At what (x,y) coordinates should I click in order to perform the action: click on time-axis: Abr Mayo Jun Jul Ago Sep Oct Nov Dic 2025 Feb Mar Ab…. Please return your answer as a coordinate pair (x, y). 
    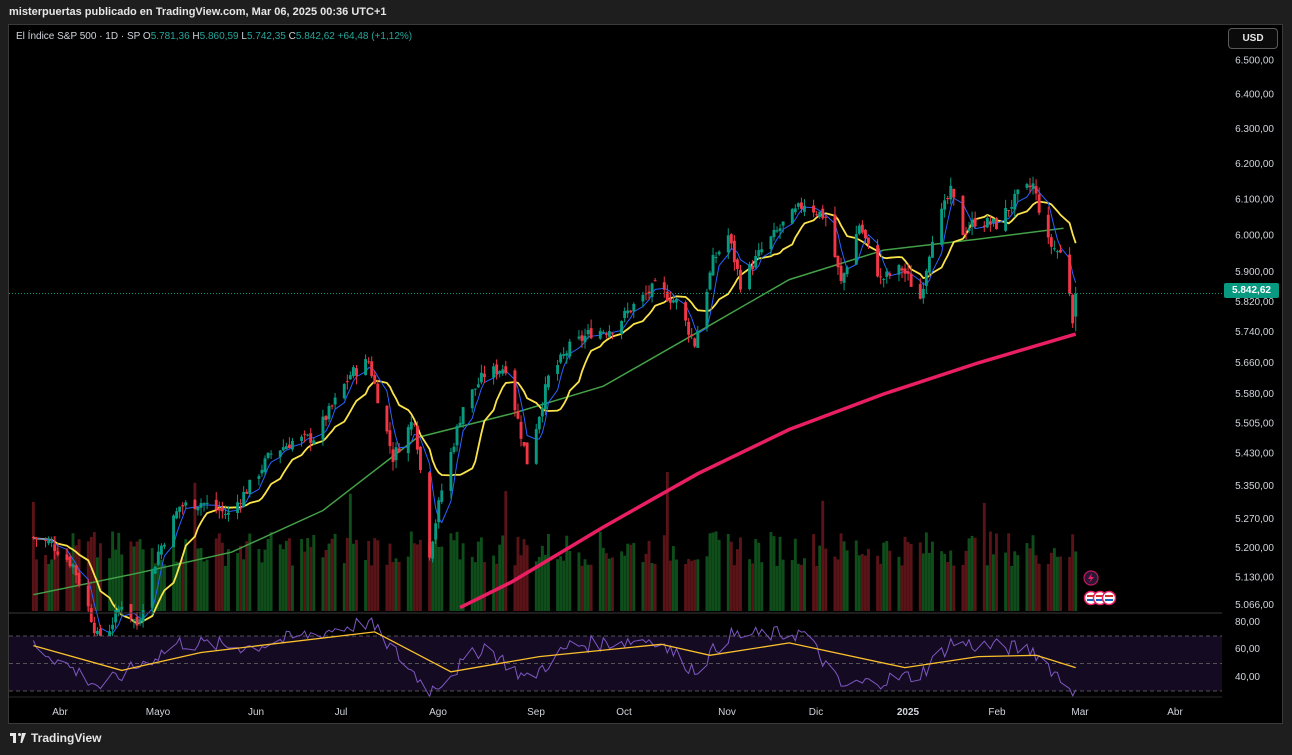
    Looking at the image, I should click on (615, 707).